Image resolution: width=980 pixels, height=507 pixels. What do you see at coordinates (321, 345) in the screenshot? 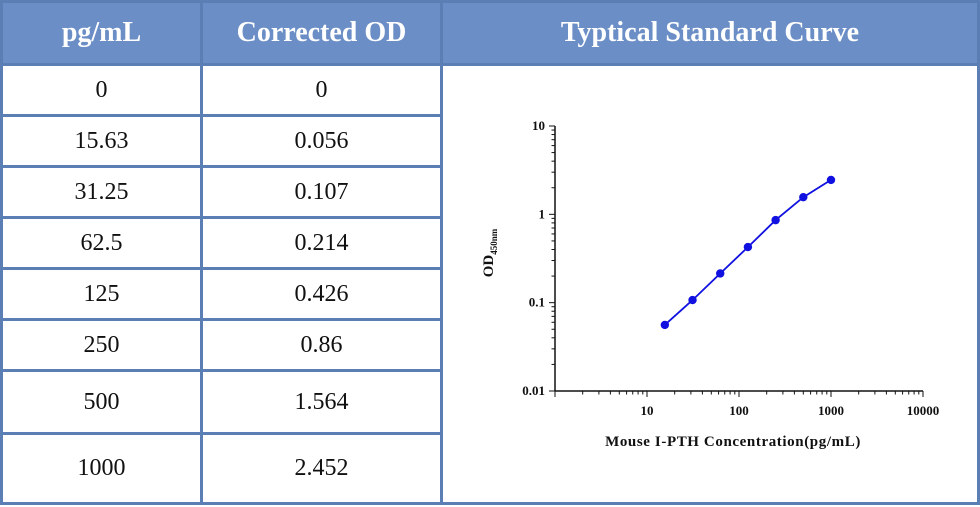
I see `cell-od: 0.86` at bounding box center [321, 345].